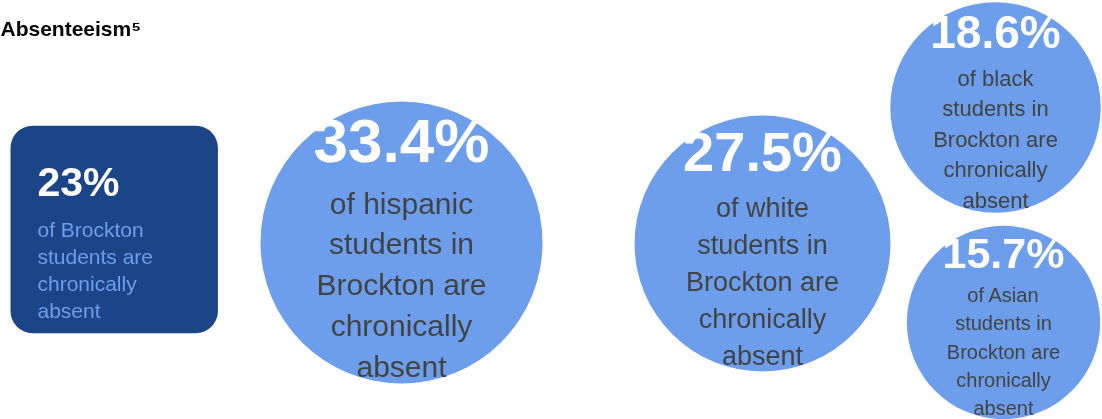 This screenshot has width=1102, height=419. Describe the element at coordinates (1003, 252) in the screenshot. I see `data-label: 15.7%` at that location.